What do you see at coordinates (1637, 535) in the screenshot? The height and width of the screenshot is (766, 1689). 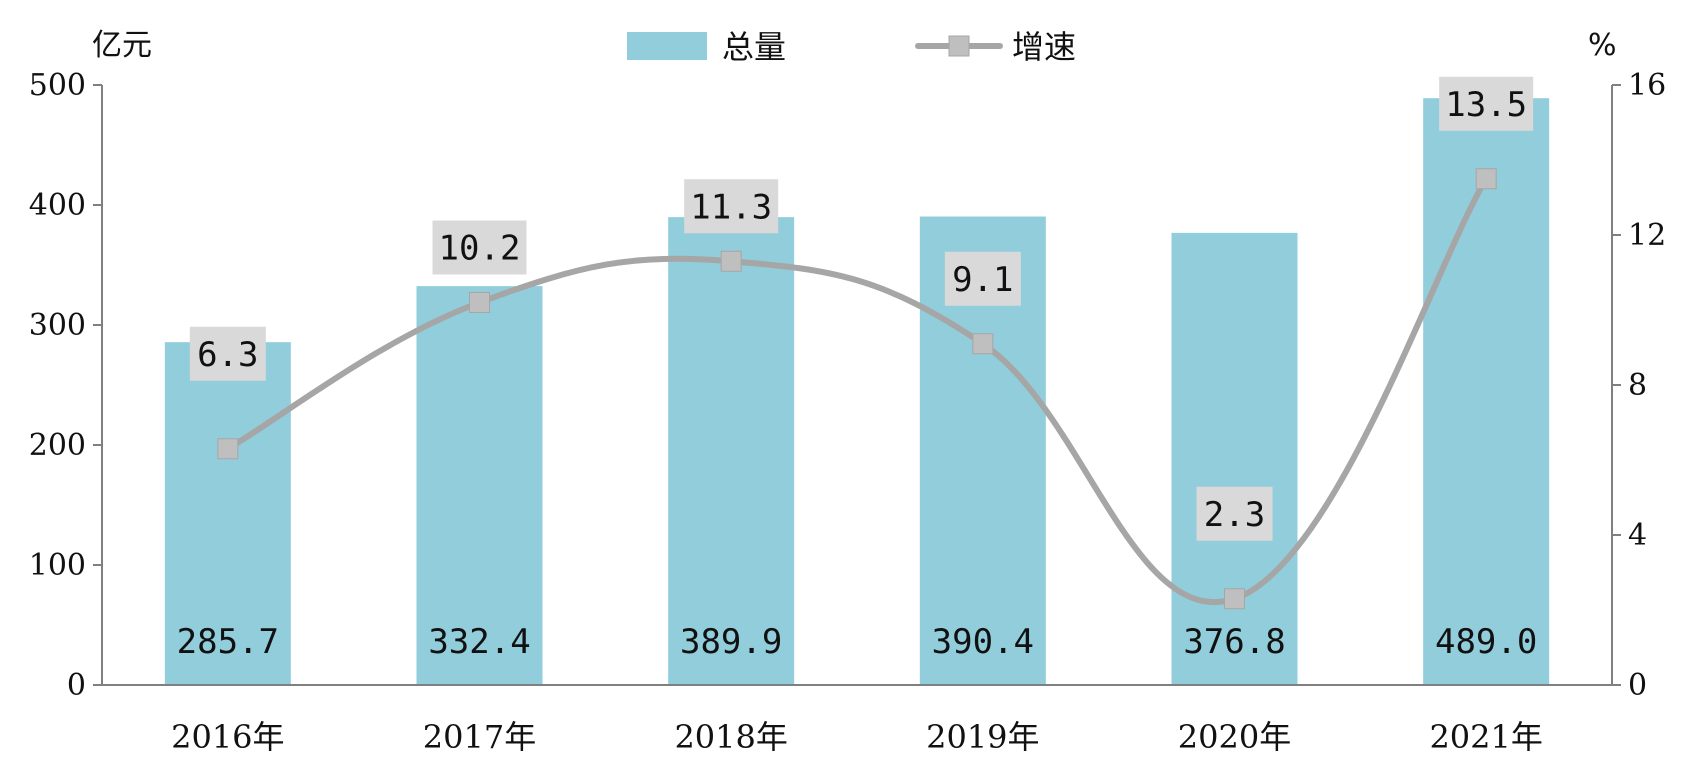 I see `right-tick-label: 4` at bounding box center [1637, 535].